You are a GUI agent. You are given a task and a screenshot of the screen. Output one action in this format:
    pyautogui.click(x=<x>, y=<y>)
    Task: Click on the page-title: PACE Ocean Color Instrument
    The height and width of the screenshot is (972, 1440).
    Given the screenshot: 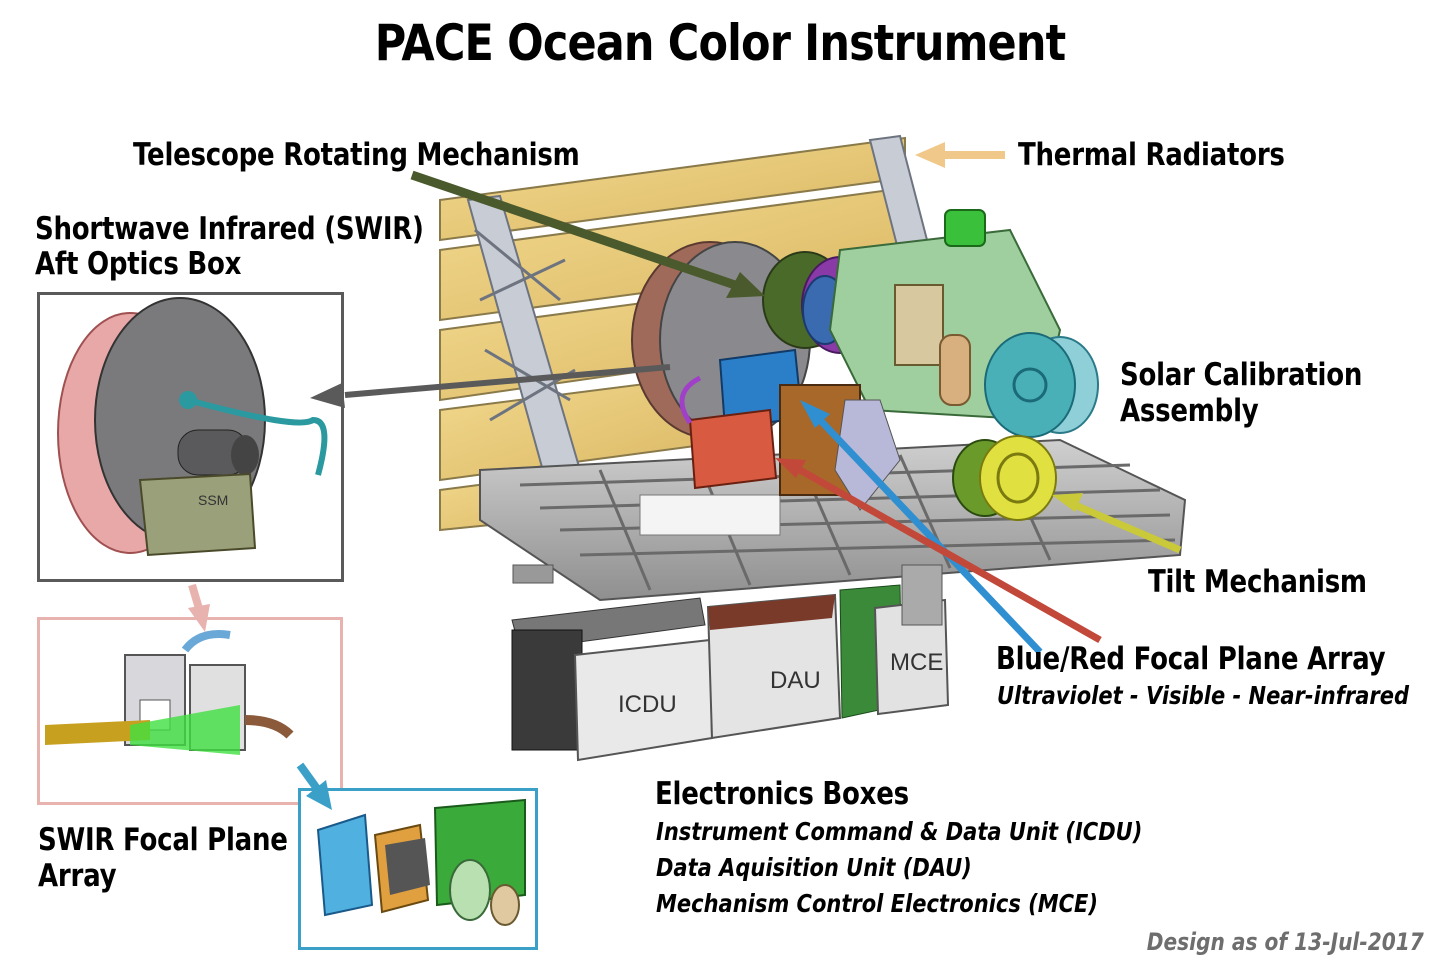 What is the action you would take?
    pyautogui.click(x=720, y=43)
    